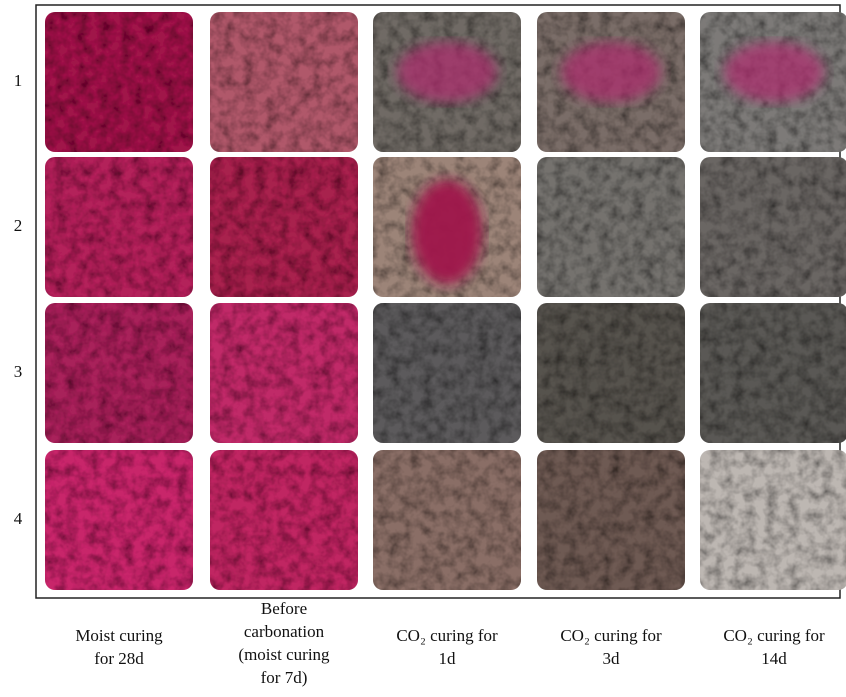 Image resolution: width=846 pixels, height=697 pixels. Describe the element at coordinates (18, 80) in the screenshot. I see `row-label: 1` at that location.